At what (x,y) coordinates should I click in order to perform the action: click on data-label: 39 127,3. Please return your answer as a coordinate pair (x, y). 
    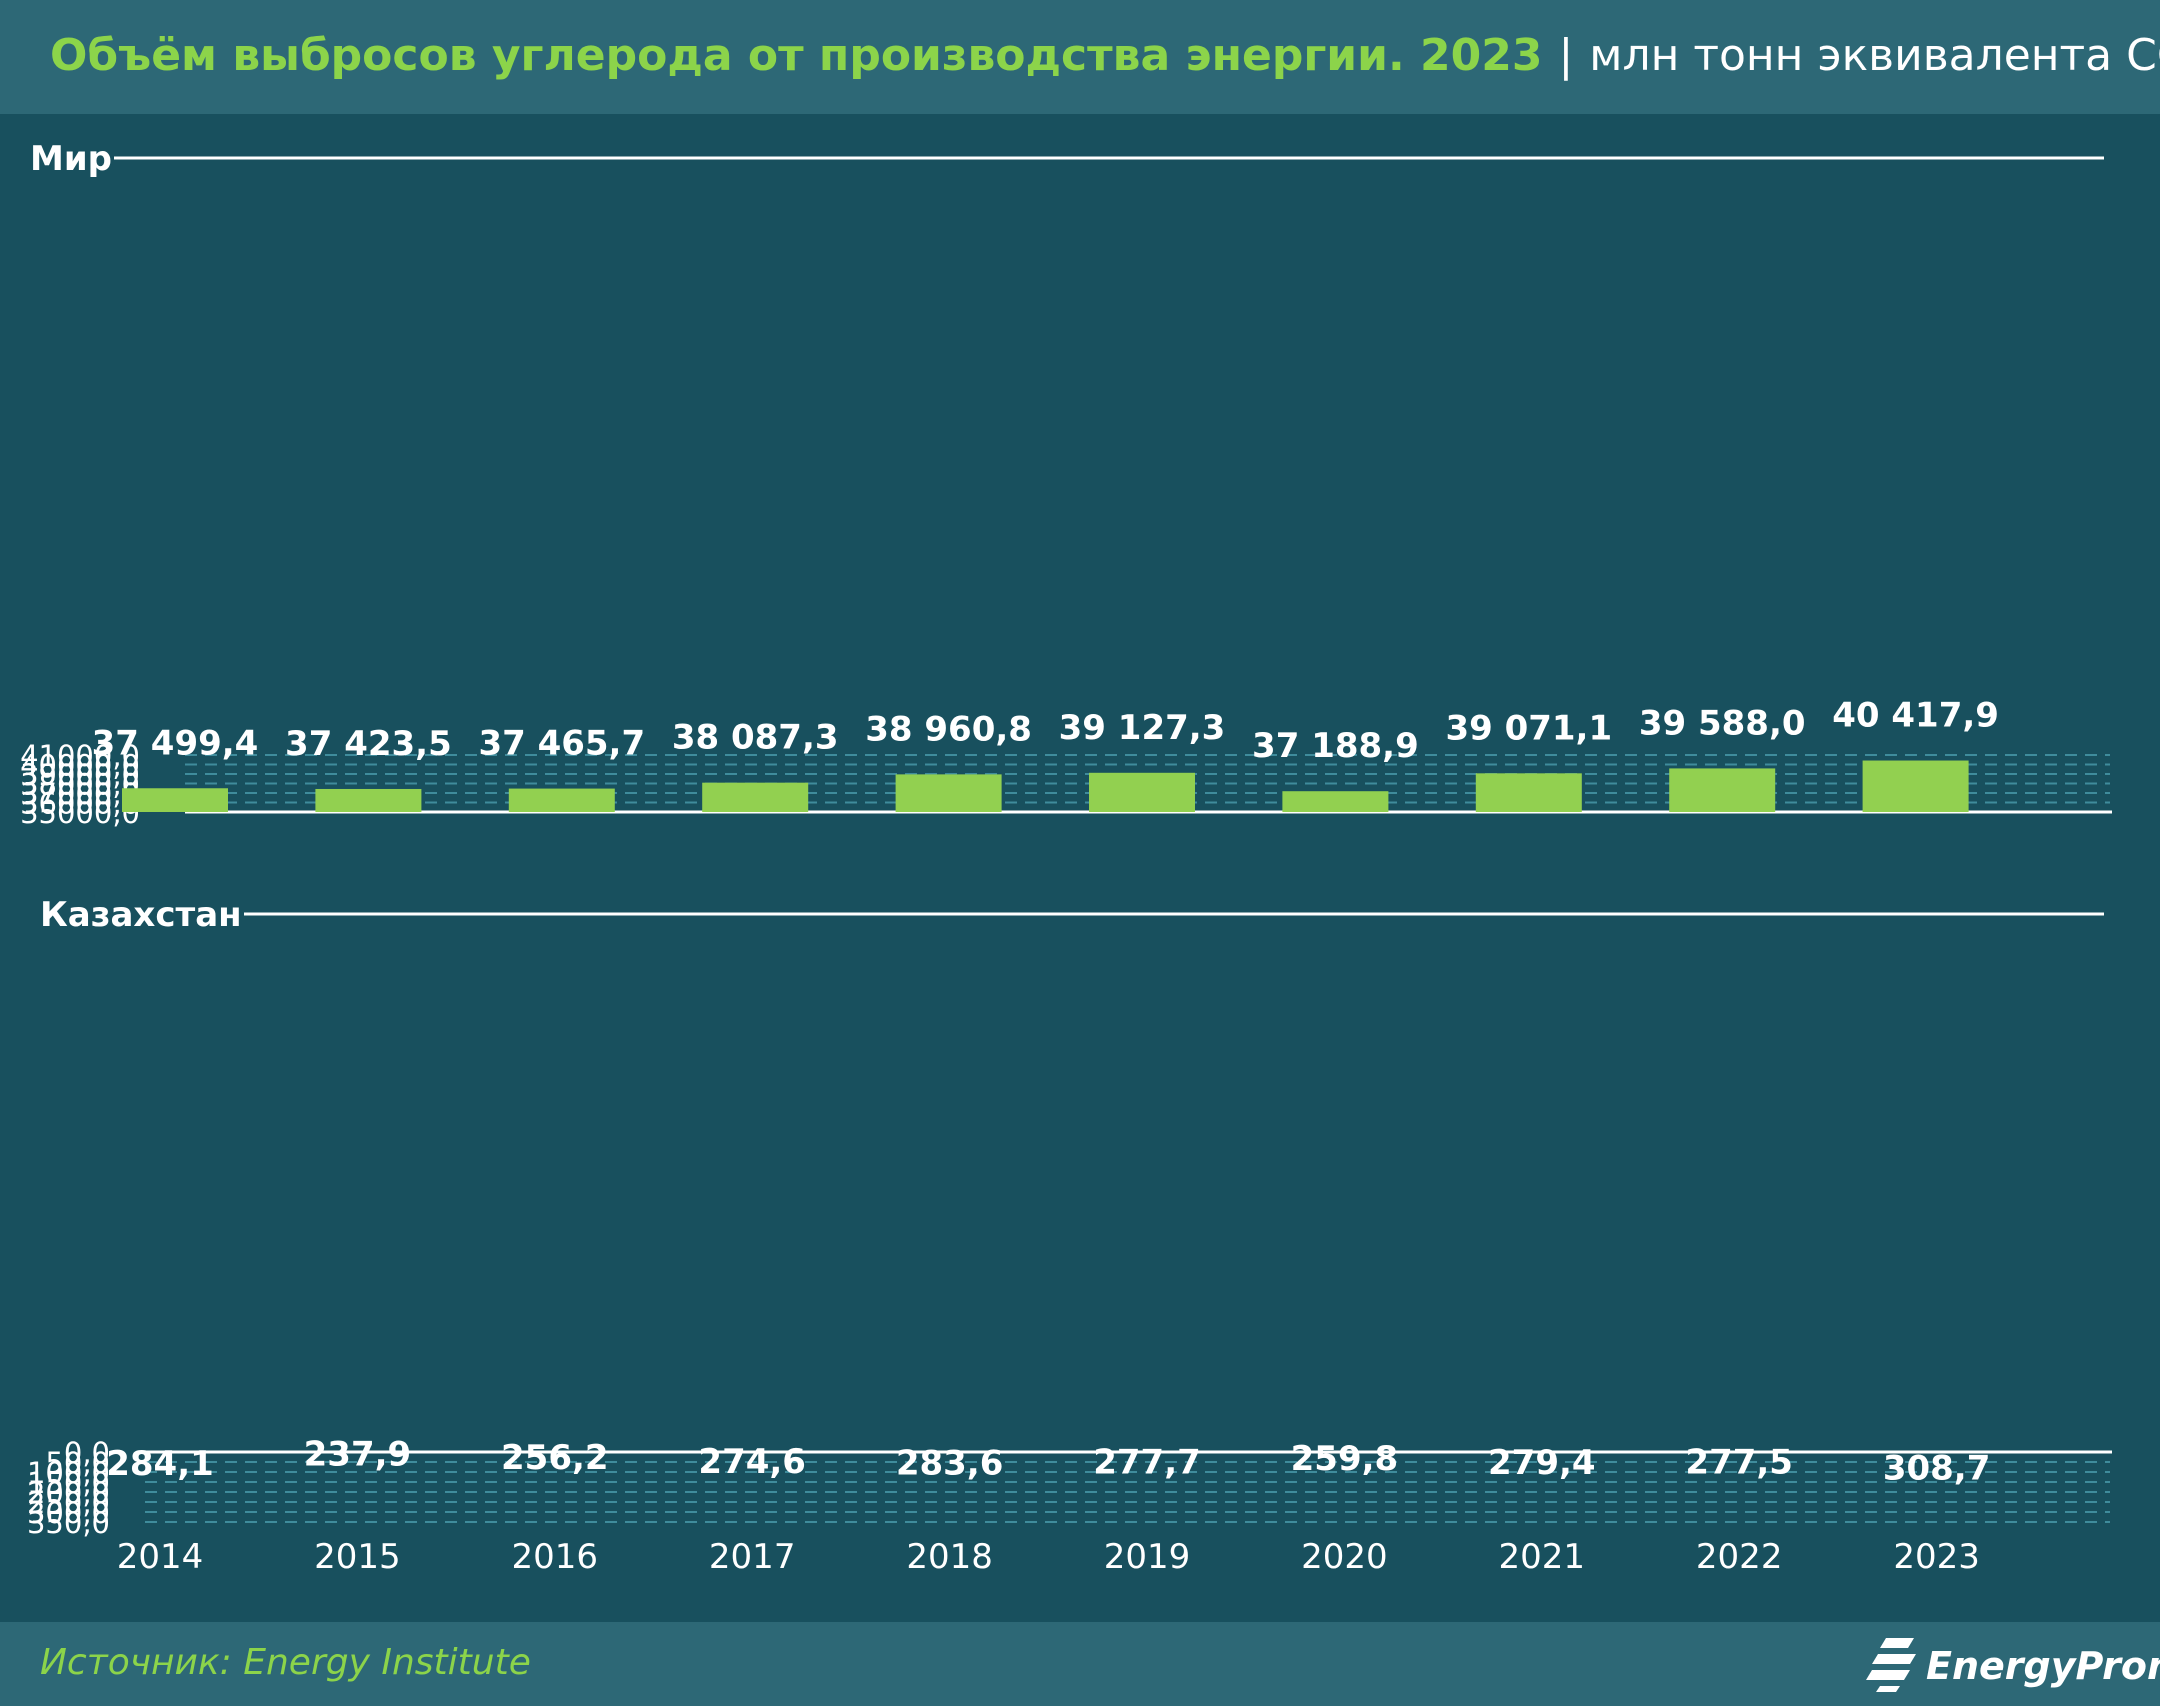
    Looking at the image, I should click on (1142, 728).